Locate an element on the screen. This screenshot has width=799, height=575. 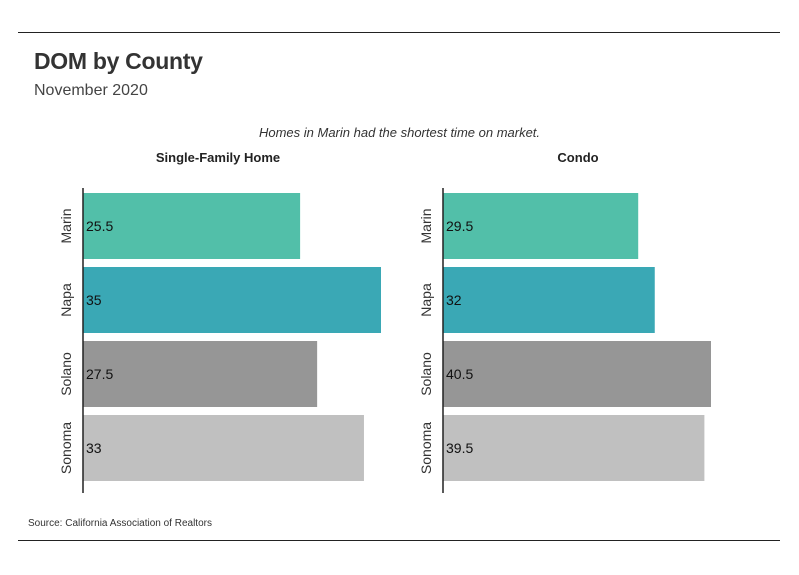
top-rule is located at coordinates (399, 32).